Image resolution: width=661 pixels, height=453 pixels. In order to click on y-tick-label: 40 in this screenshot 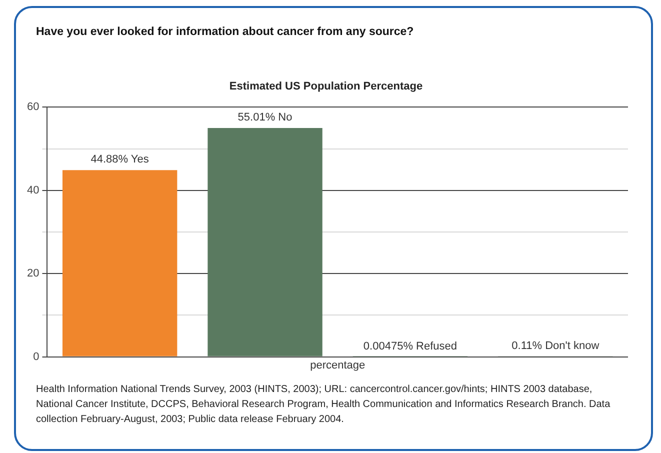, I will do `click(33, 190)`.